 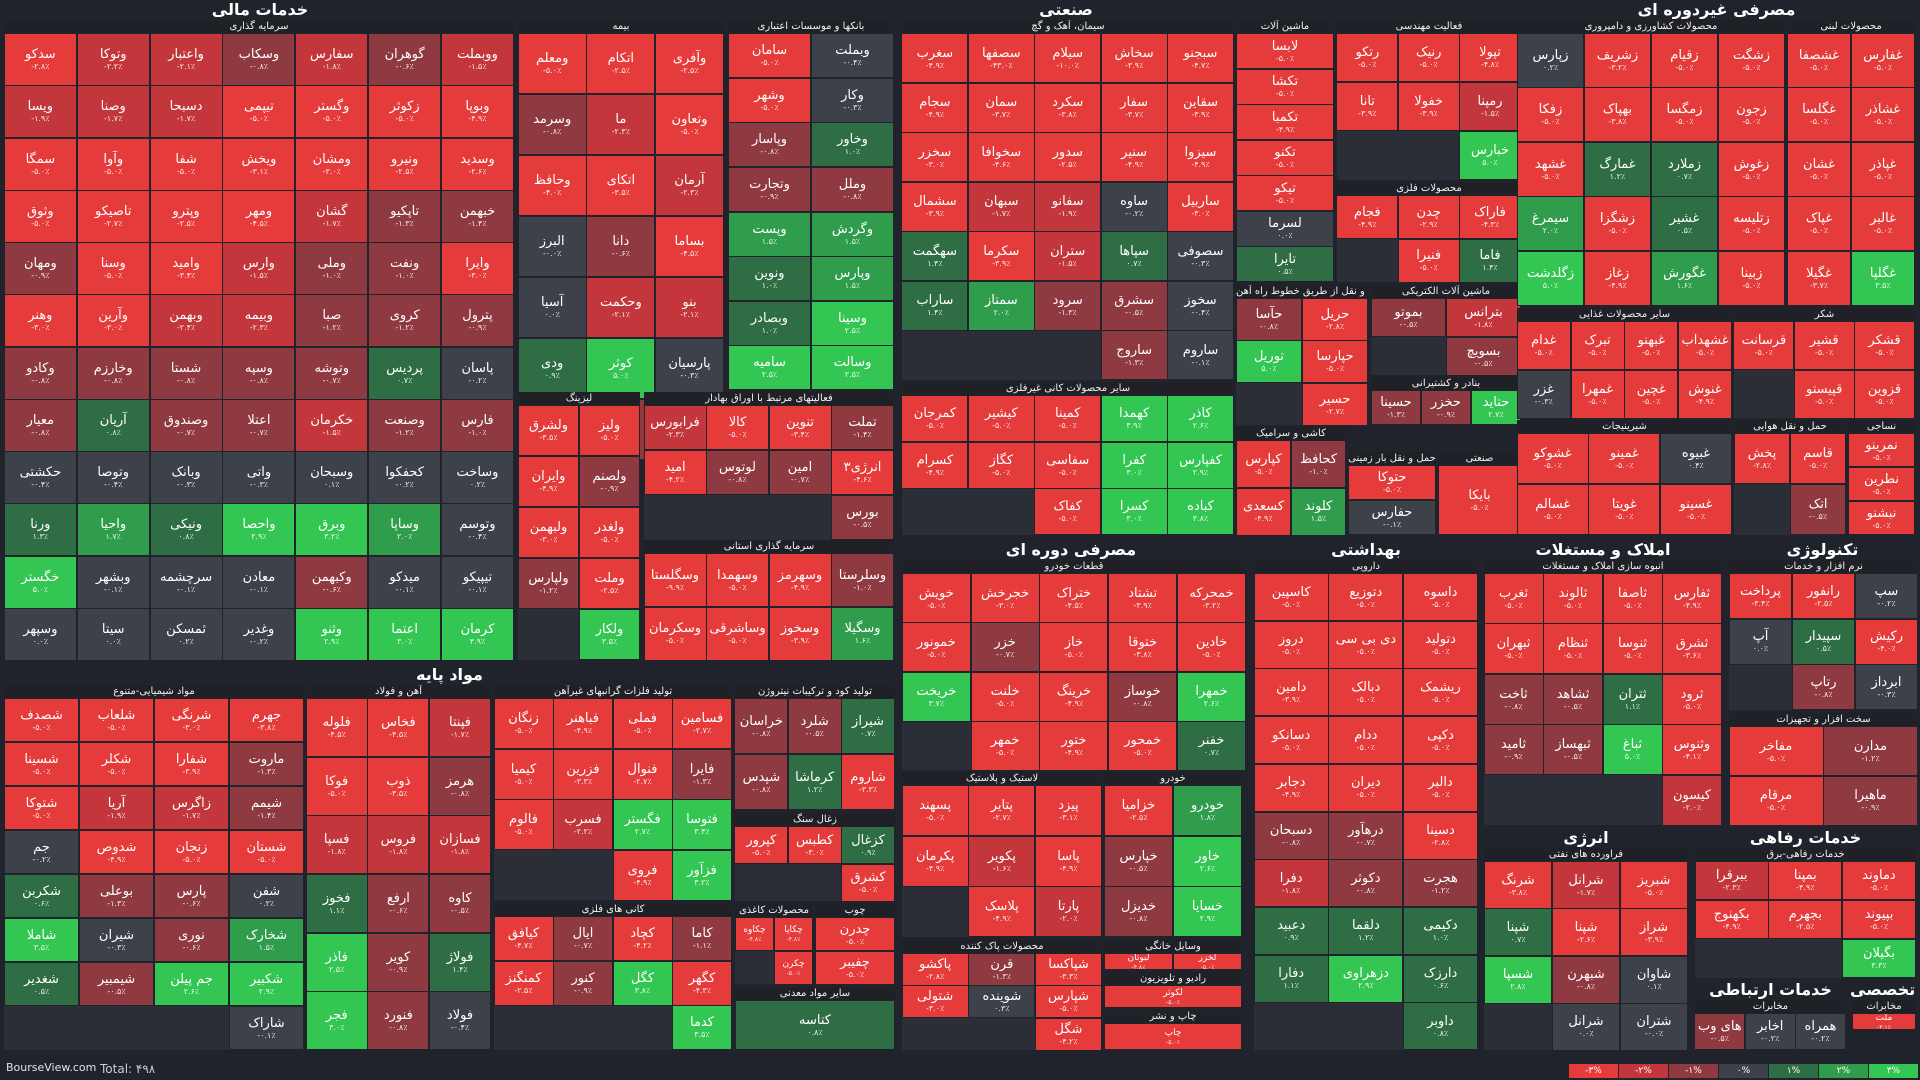 What do you see at coordinates (1496, 407) in the screenshot?
I see `stock-tile: حتاید ۲.۷٪` at bounding box center [1496, 407].